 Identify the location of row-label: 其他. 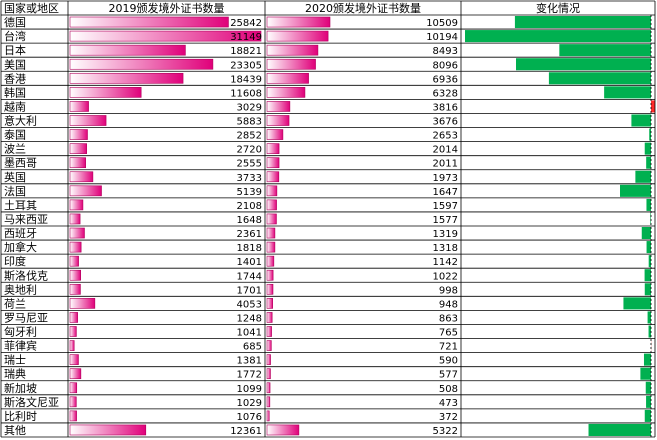
(15, 430).